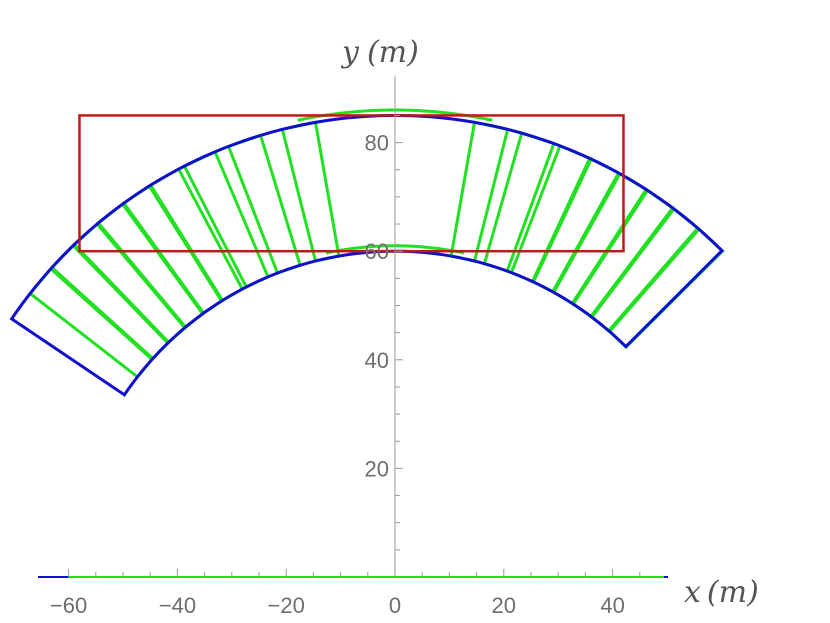  I want to click on x-axis-unit: (m), so click(733, 592).